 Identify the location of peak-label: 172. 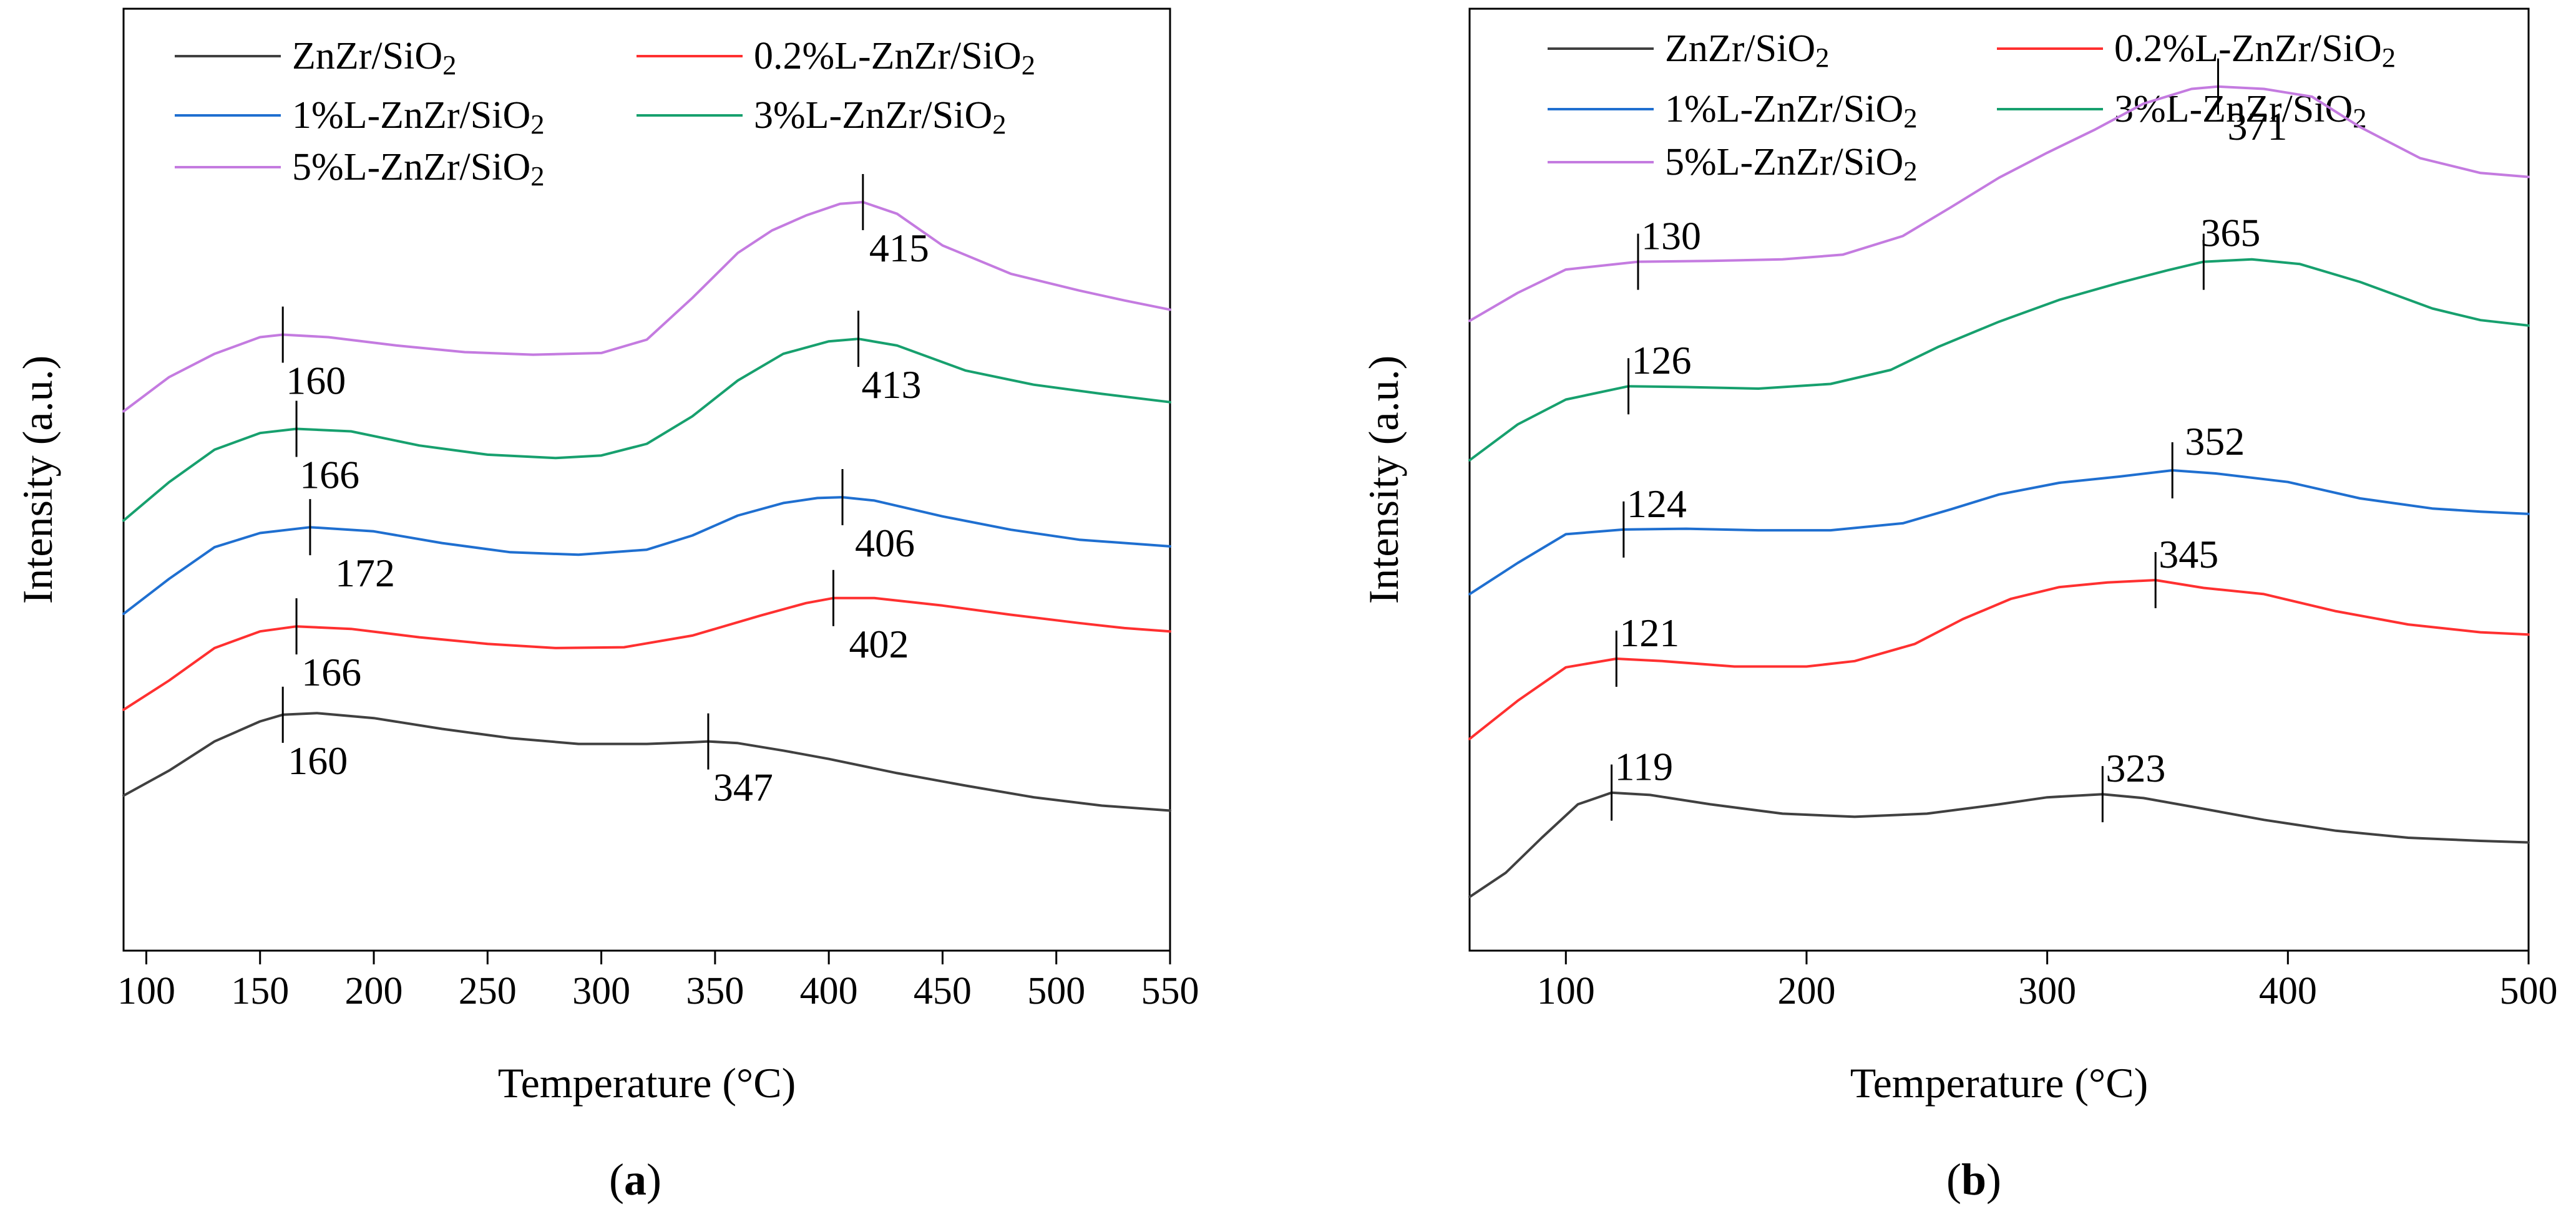
(365, 573).